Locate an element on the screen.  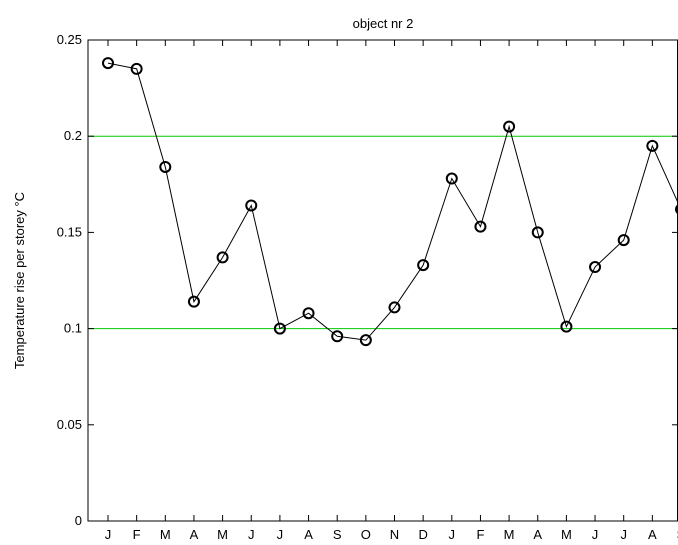
x-tick-labels: JFMAMJJASONDJFMAMJJAS is located at coordinates (391, 534).